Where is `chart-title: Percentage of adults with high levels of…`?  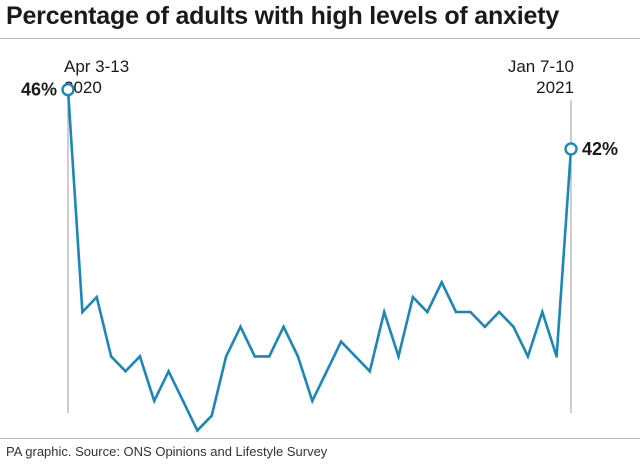
chart-title: Percentage of adults with high levels of… is located at coordinates (283, 16).